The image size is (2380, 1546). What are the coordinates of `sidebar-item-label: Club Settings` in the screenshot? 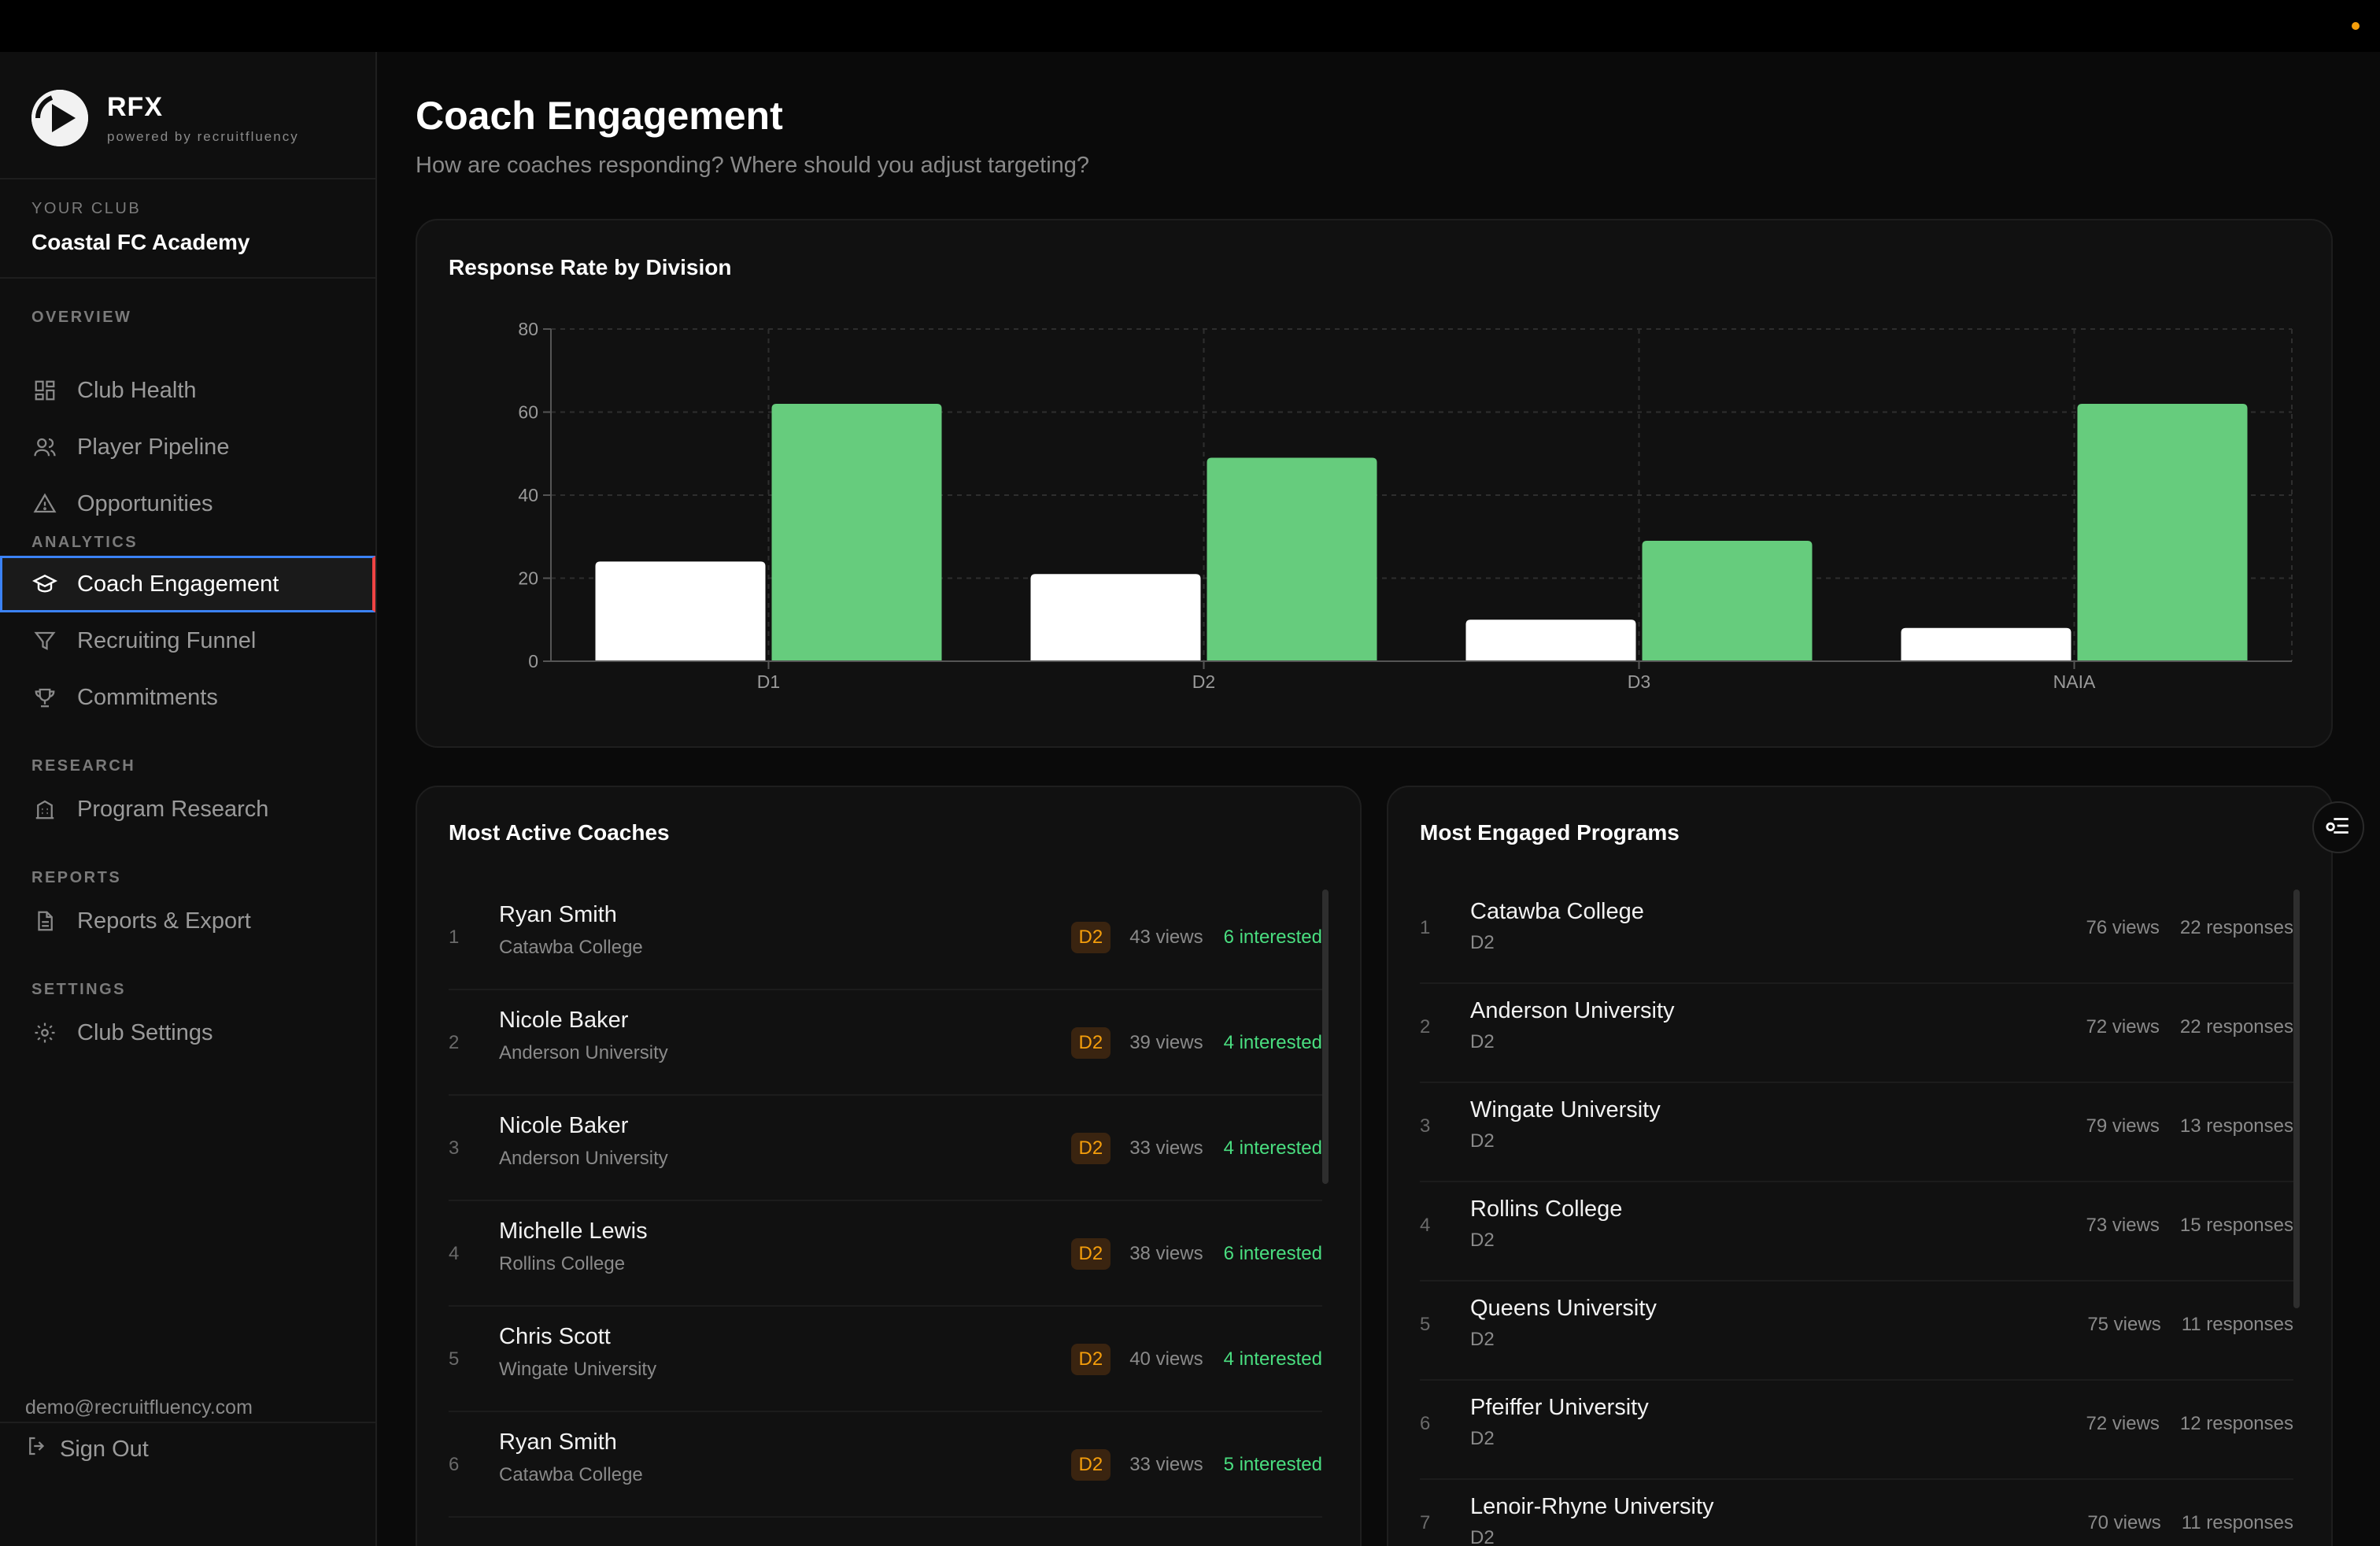 It's located at (145, 1032).